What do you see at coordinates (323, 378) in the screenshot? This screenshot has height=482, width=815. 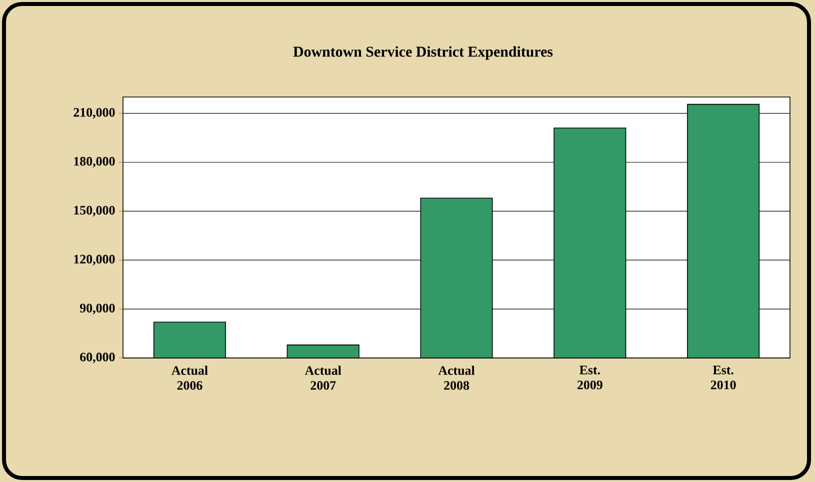 I see `x-tick-label: Actual 2007` at bounding box center [323, 378].